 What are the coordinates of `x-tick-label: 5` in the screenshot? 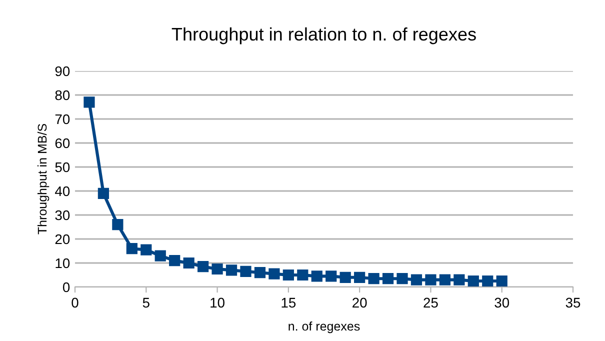 It's located at (146, 303).